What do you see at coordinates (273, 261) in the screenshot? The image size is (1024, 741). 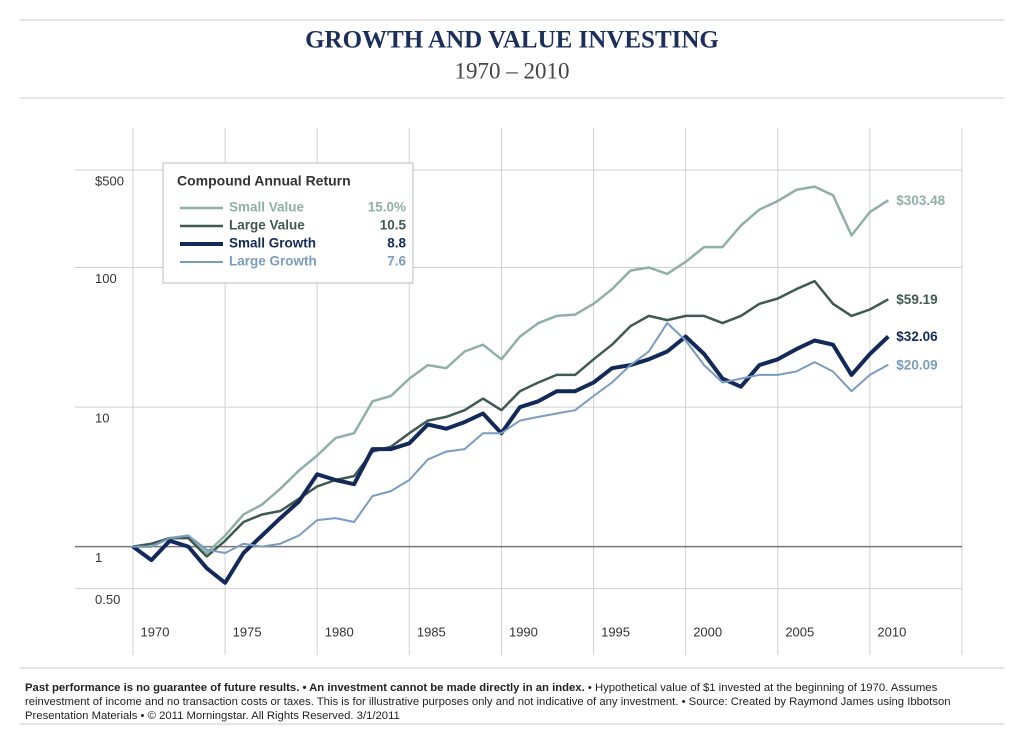 I see `legend-label: Large Growth` at bounding box center [273, 261].